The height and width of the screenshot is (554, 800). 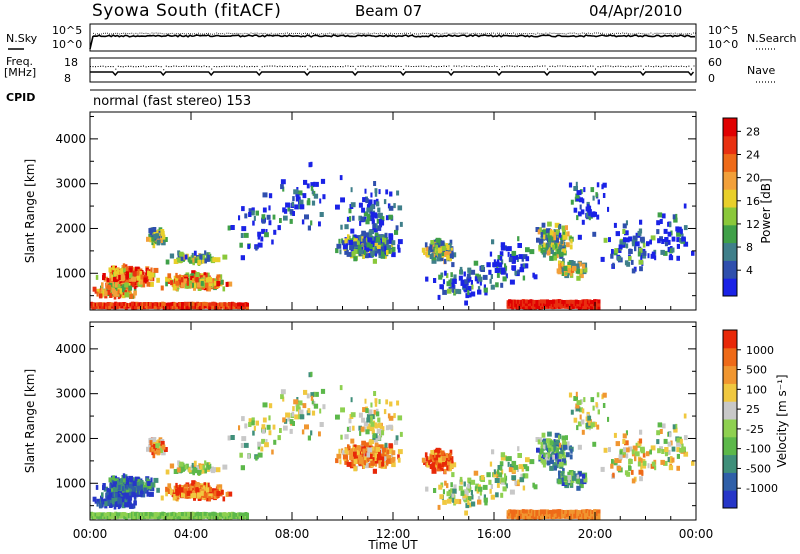 I want to click on range-tick-label: 2000, so click(x=70, y=438).